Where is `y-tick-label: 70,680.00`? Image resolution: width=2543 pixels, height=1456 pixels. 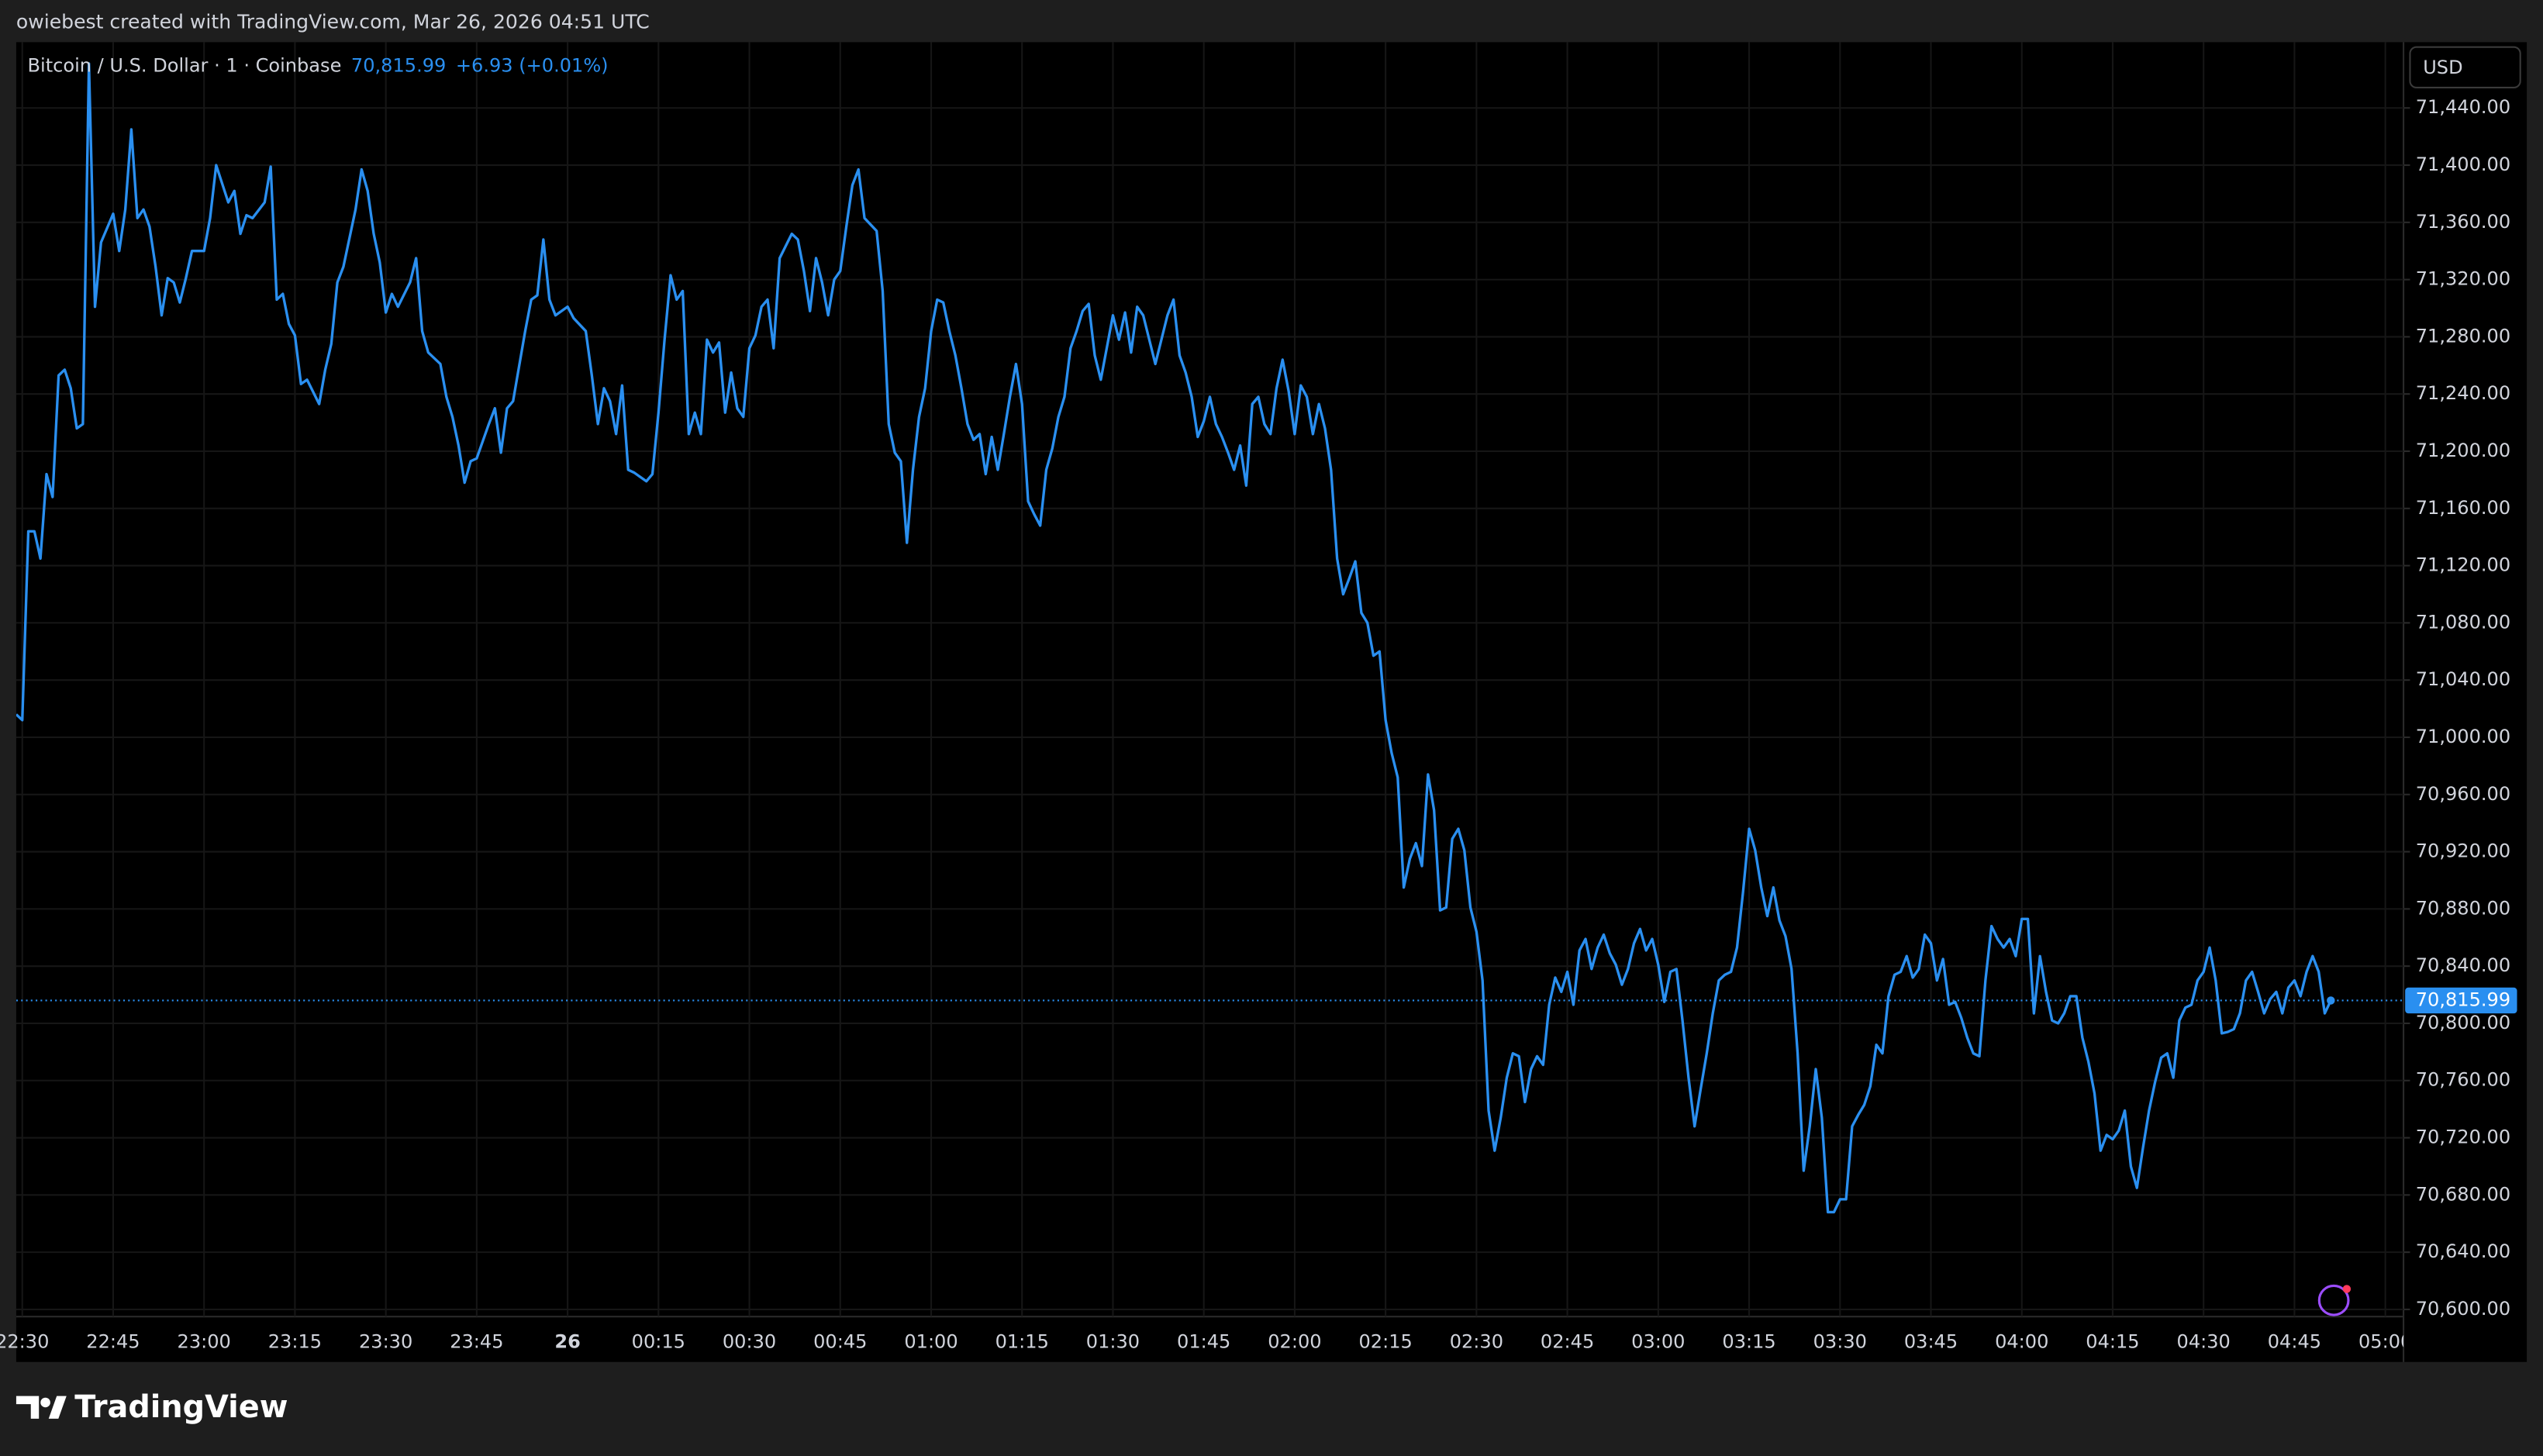 y-tick-label: 70,680.00 is located at coordinates (2463, 1194).